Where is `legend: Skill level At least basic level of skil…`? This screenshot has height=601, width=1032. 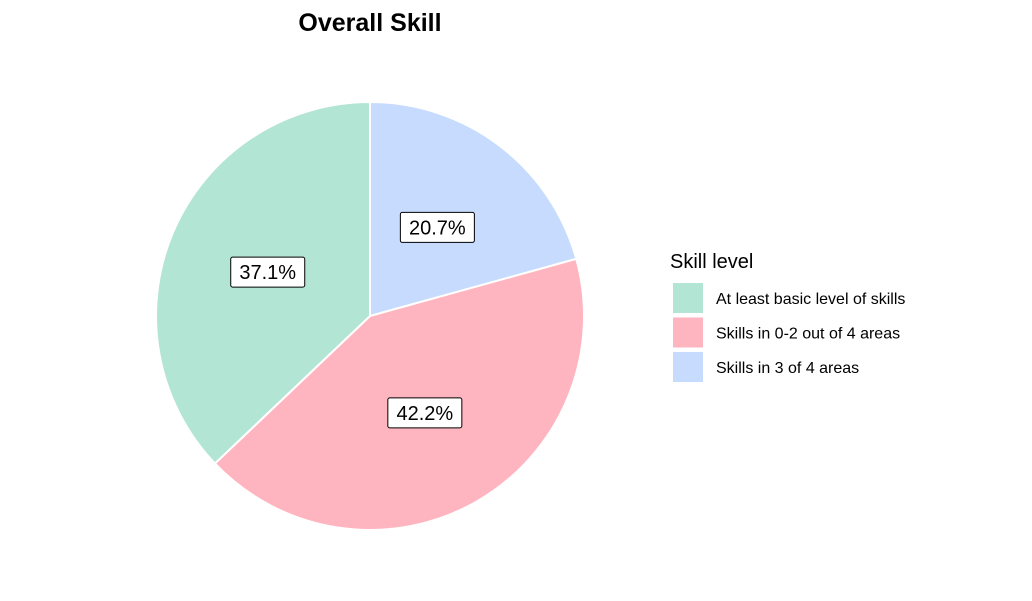 legend: Skill level At least basic level of skil… is located at coordinates (787, 316).